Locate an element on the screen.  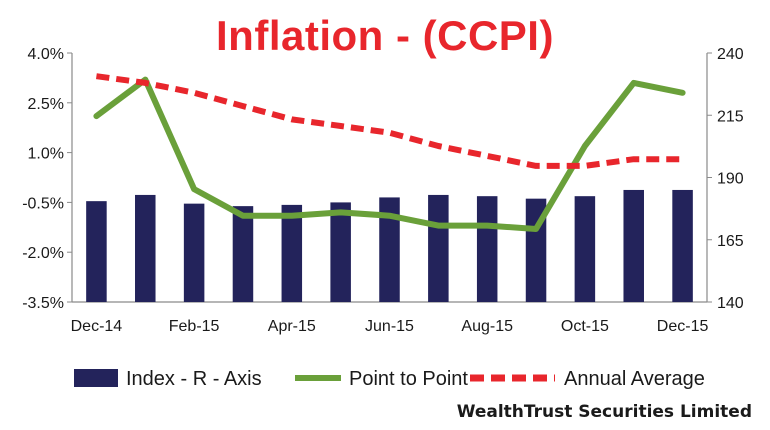
x-tick-label: Apr-15 is located at coordinates (292, 326).